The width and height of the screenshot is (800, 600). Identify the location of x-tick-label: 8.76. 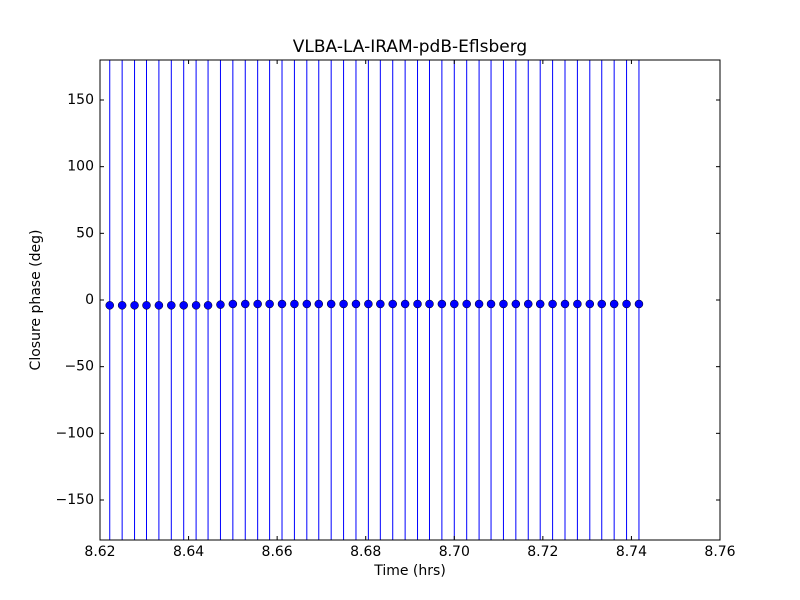
(719, 552).